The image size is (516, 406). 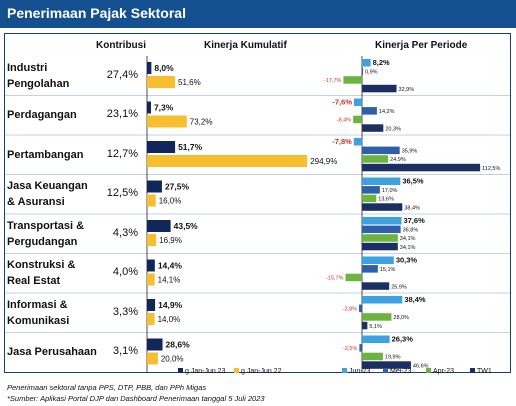 I want to click on data-label: 24,9%, so click(x=398, y=160).